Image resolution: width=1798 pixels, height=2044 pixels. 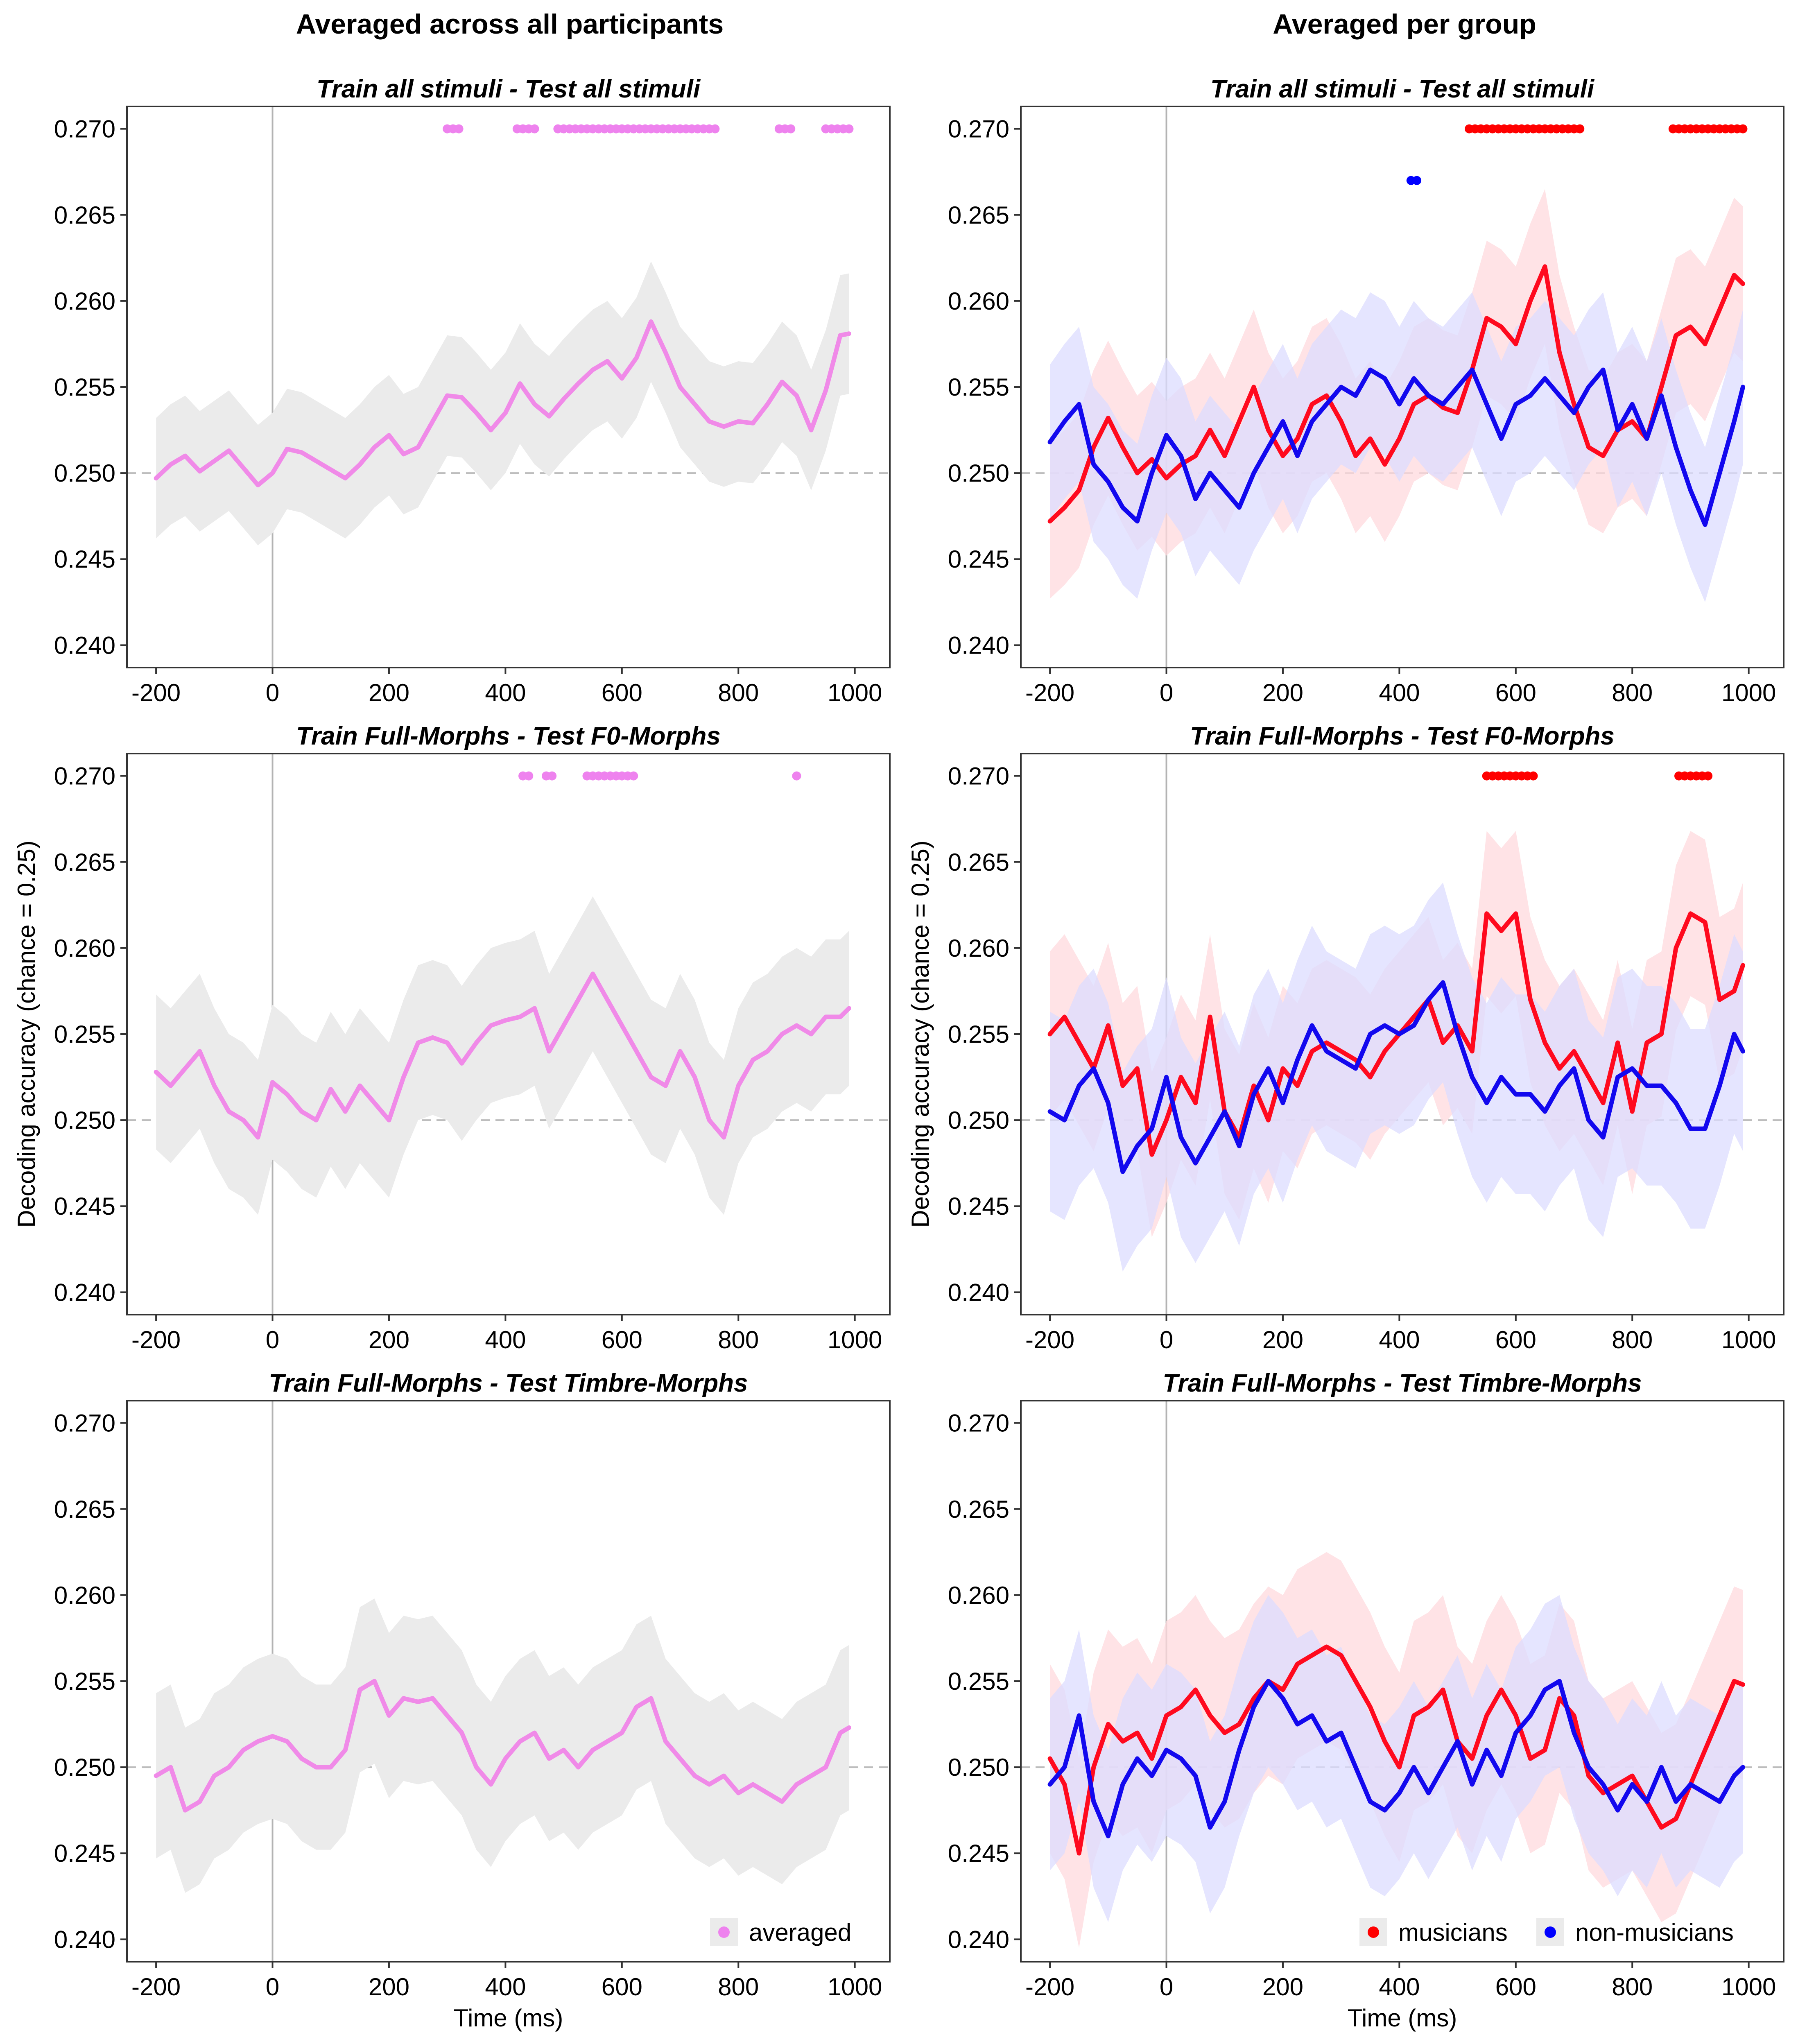 What do you see at coordinates (920, 1034) in the screenshot?
I see `y-axis-label: Decoding accuracy (chance = 0.25)` at bounding box center [920, 1034].